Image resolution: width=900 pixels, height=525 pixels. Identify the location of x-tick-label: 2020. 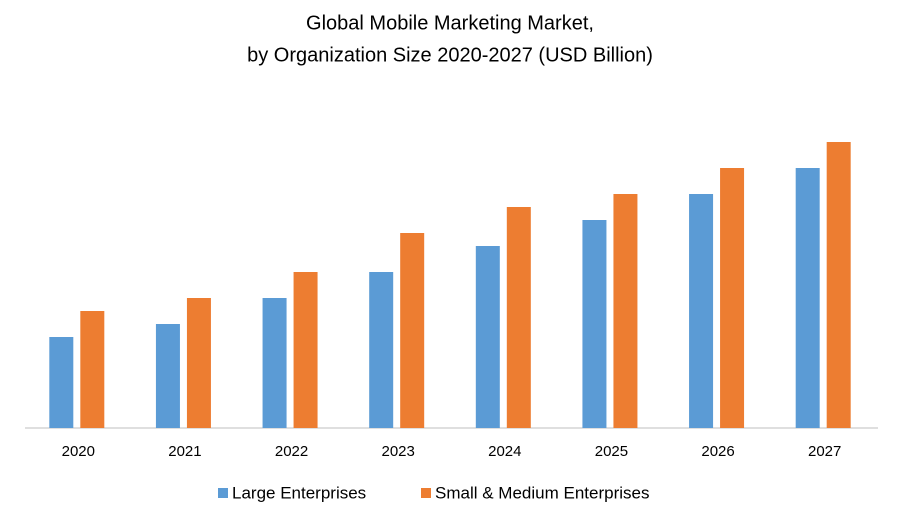
(78, 451).